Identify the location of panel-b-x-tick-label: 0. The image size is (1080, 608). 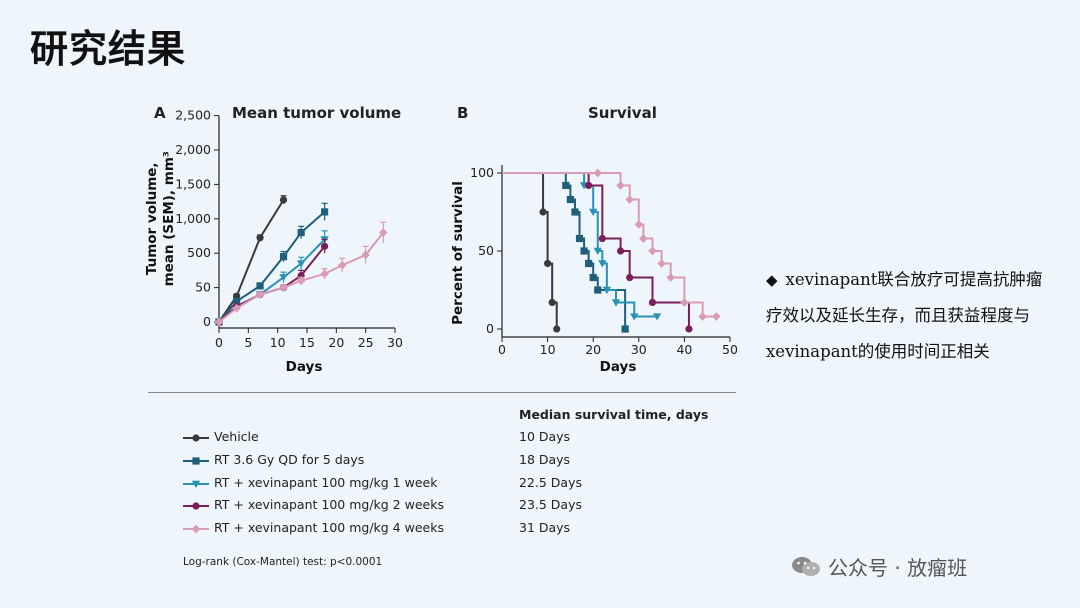
(502, 349).